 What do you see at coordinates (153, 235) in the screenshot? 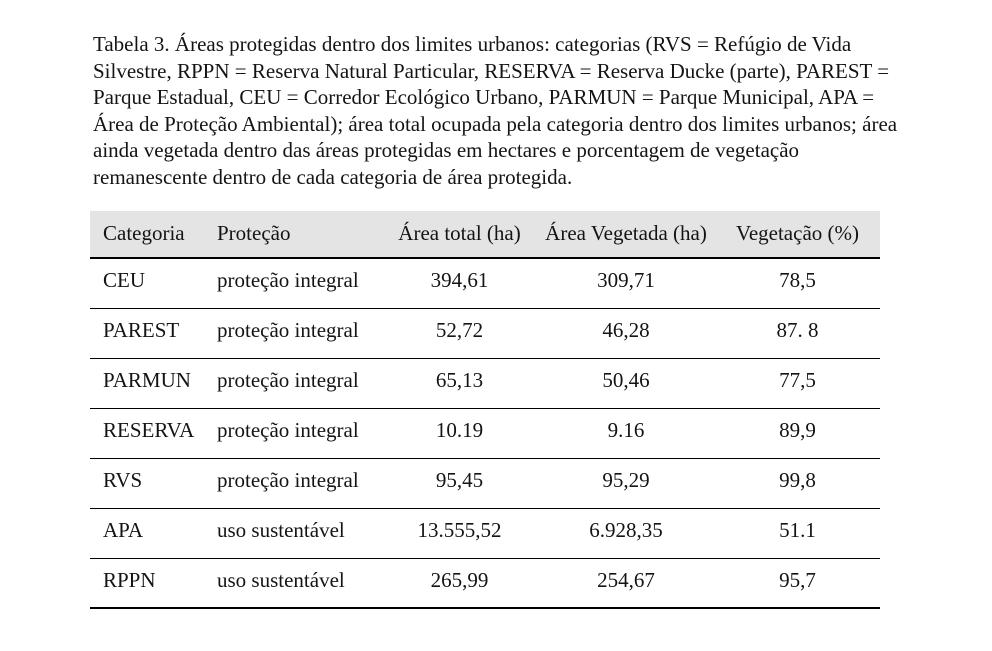
I see `column-header-categoria: Categoria` at bounding box center [153, 235].